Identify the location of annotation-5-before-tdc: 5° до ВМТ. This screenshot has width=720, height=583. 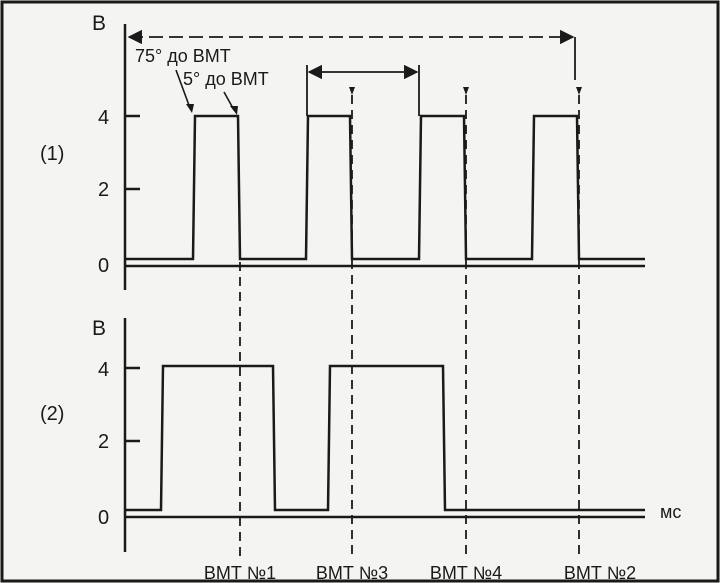
(226, 79).